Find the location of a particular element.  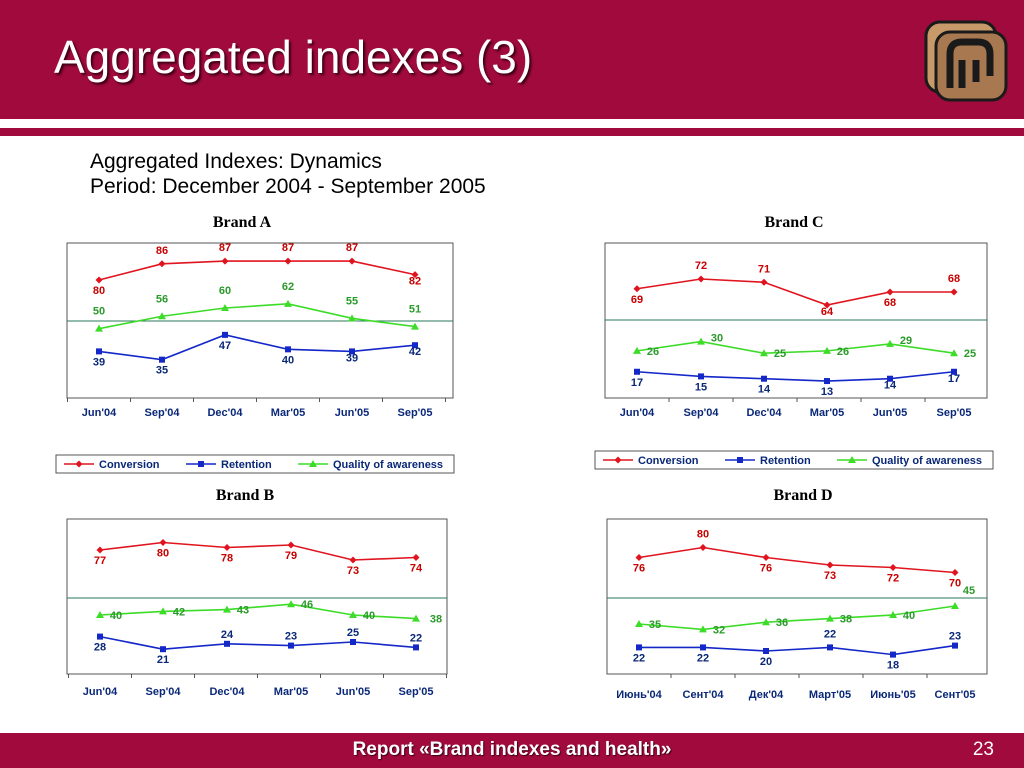

data-label-retention: 22 is located at coordinates (830, 634).